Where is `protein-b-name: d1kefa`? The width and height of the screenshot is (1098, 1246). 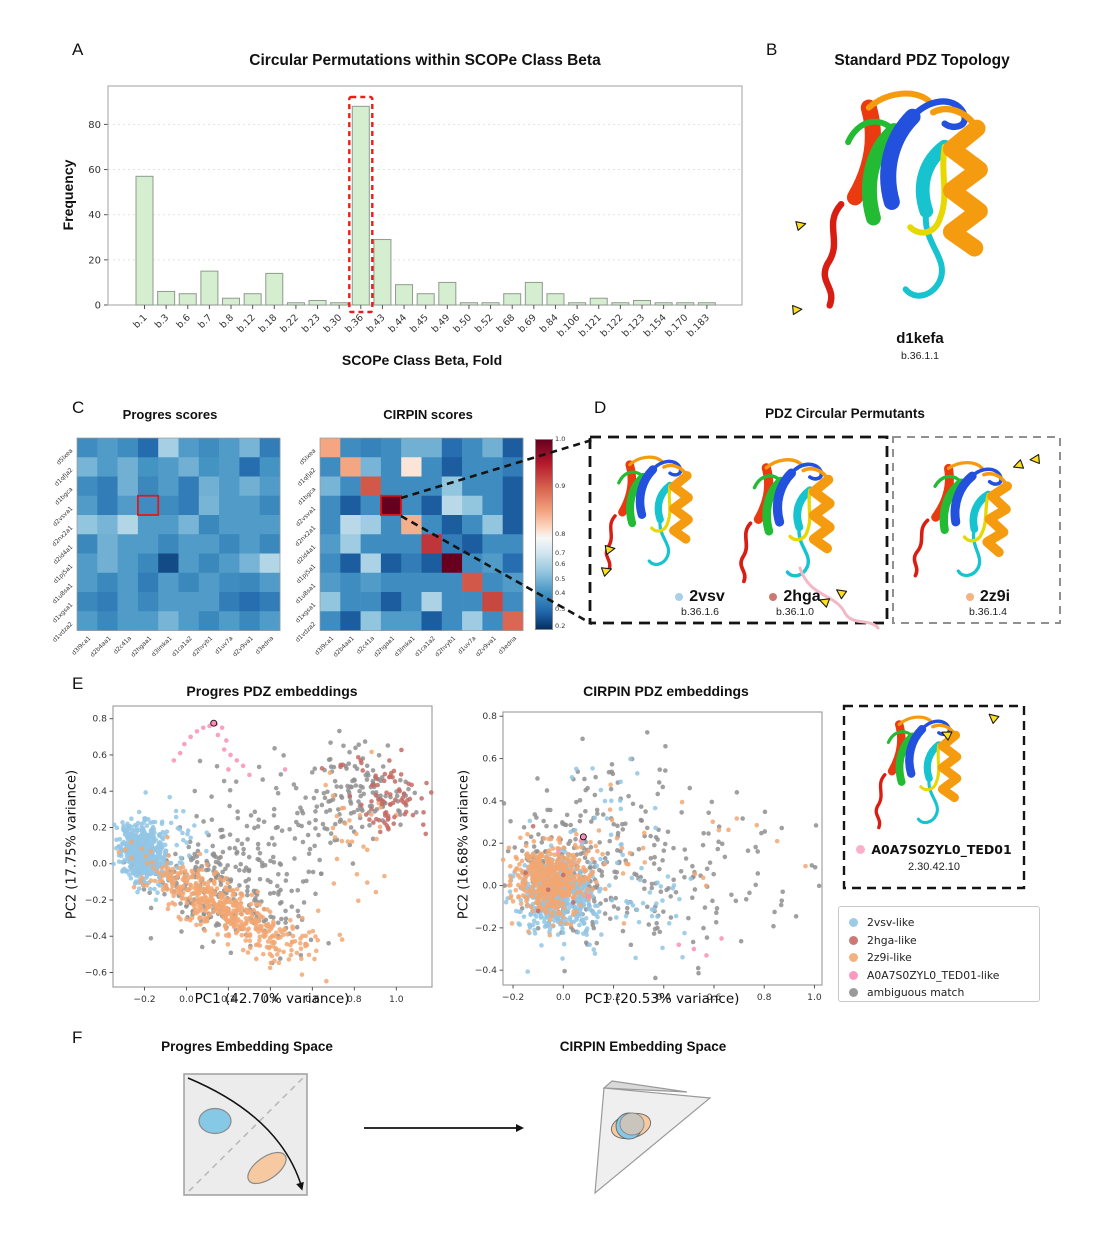 protein-b-name: d1kefa is located at coordinates (920, 338).